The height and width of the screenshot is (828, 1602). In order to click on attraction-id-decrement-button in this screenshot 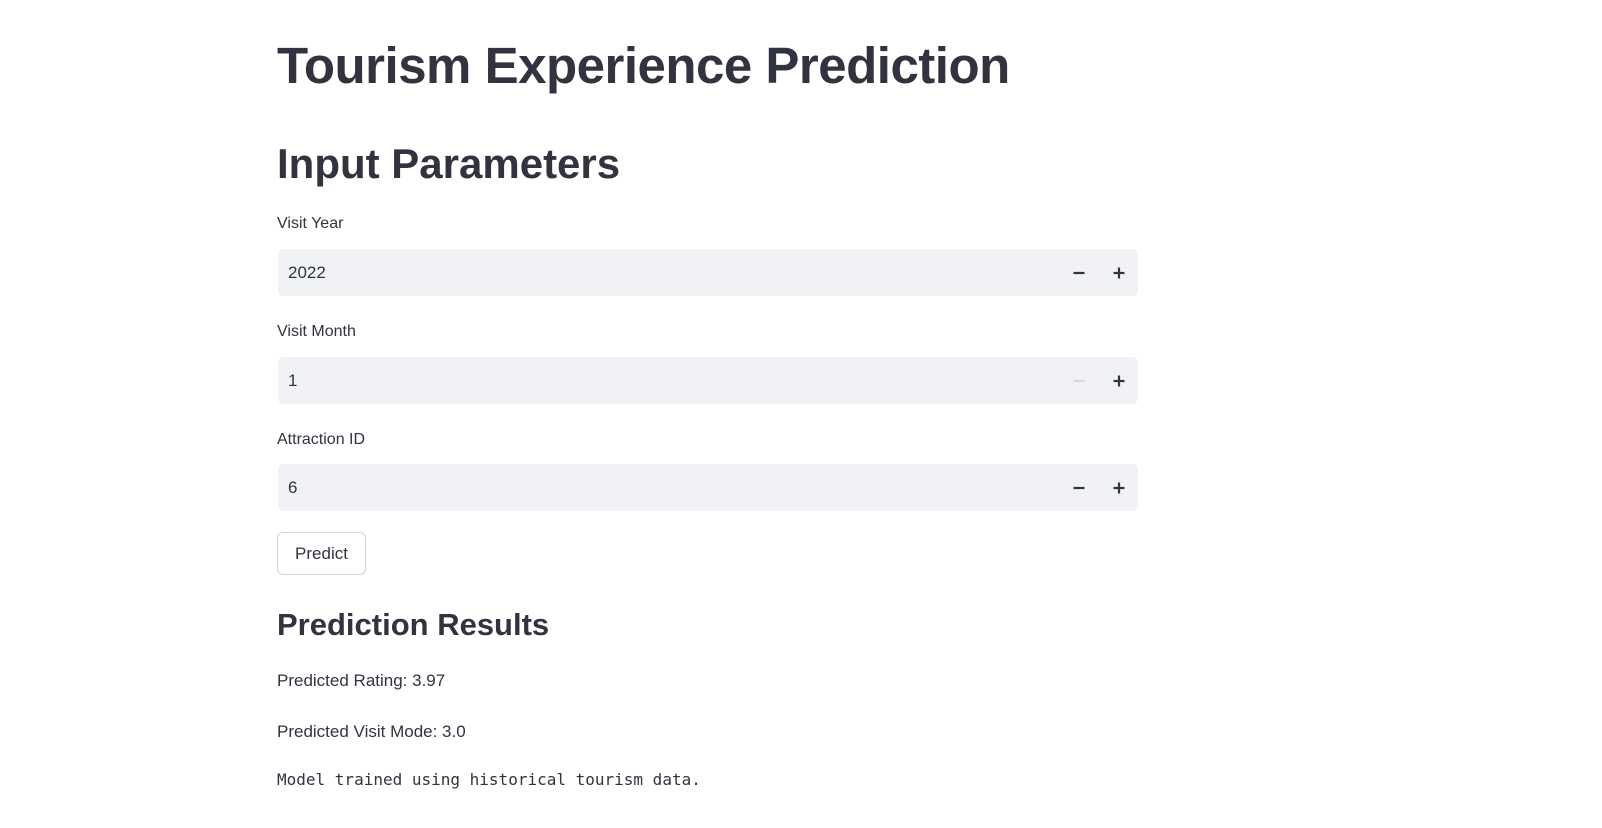, I will do `click(1079, 487)`.